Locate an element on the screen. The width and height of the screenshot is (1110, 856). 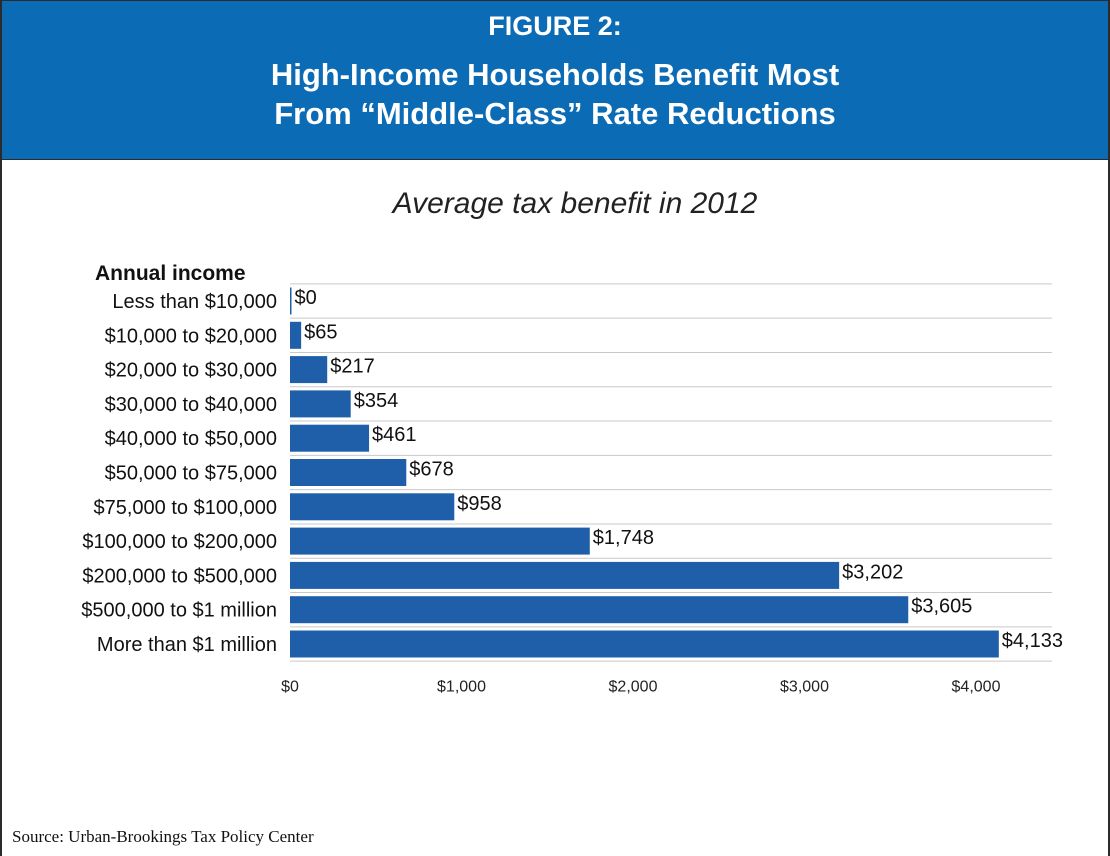
category-label: $10,000 to $20,000 is located at coordinates (191, 336).